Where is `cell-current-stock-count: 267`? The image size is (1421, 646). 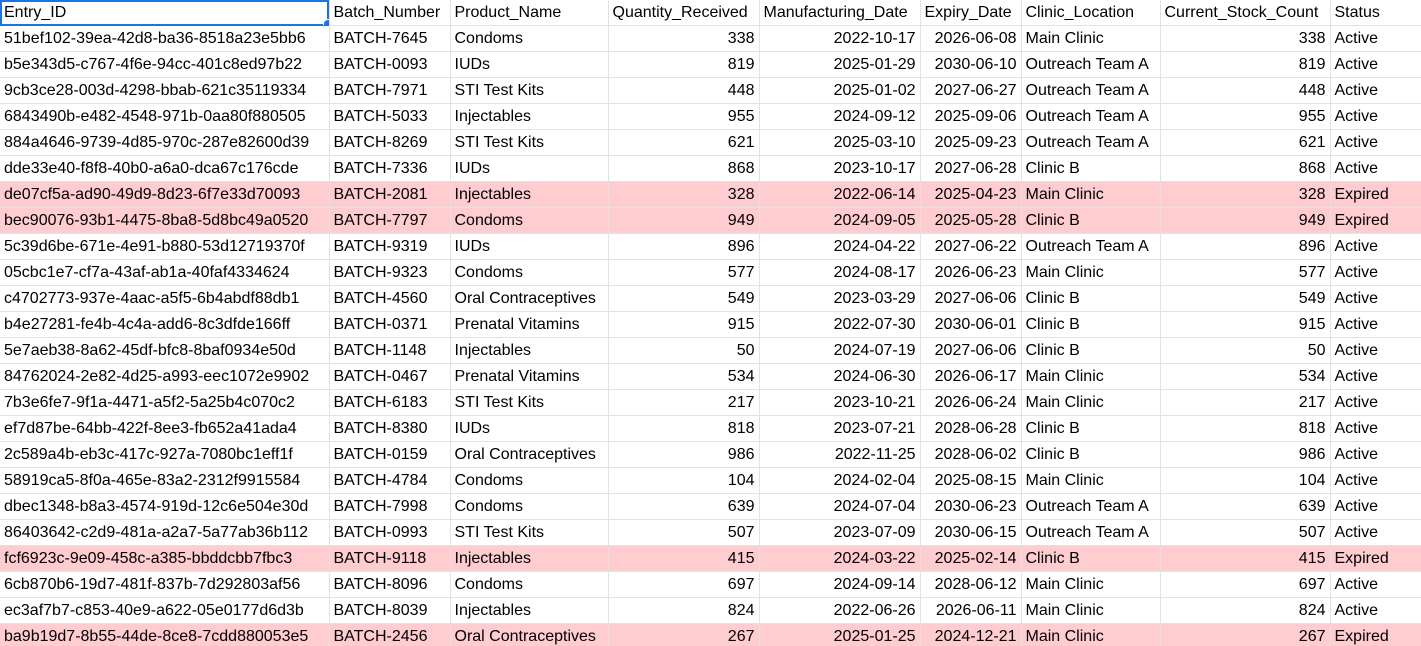 cell-current-stock-count: 267 is located at coordinates (1245, 634).